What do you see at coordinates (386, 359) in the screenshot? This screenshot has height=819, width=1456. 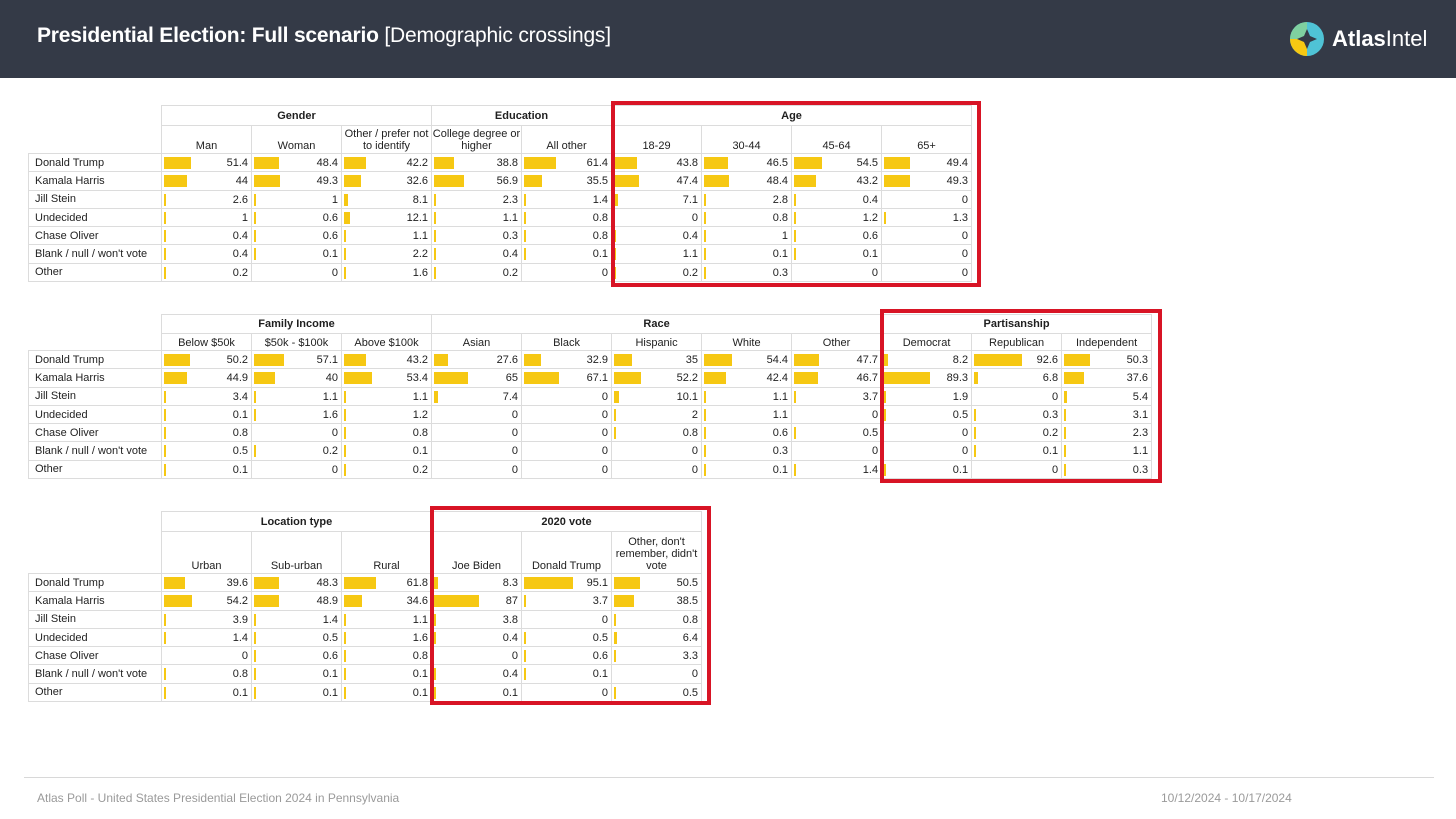 I see `value-cell: 43.2` at bounding box center [386, 359].